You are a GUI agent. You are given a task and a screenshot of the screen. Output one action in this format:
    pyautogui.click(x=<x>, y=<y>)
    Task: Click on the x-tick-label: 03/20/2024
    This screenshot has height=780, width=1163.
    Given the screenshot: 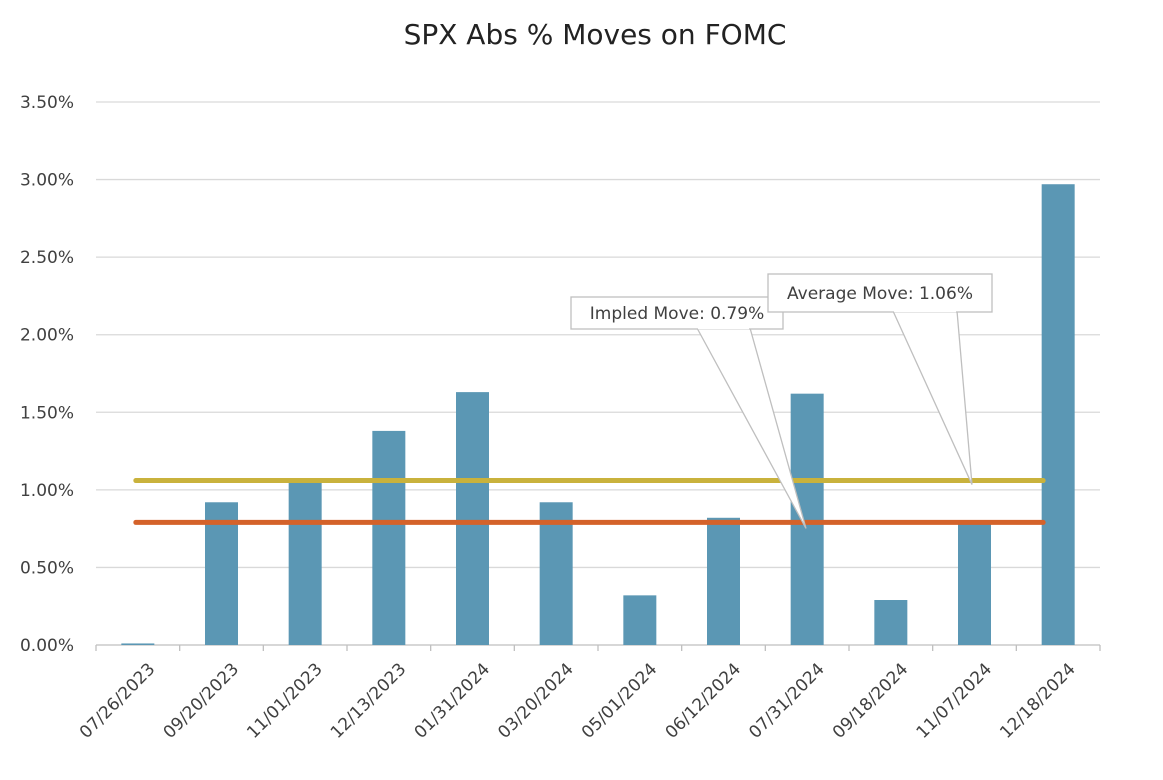 What is the action you would take?
    pyautogui.click(x=535, y=700)
    